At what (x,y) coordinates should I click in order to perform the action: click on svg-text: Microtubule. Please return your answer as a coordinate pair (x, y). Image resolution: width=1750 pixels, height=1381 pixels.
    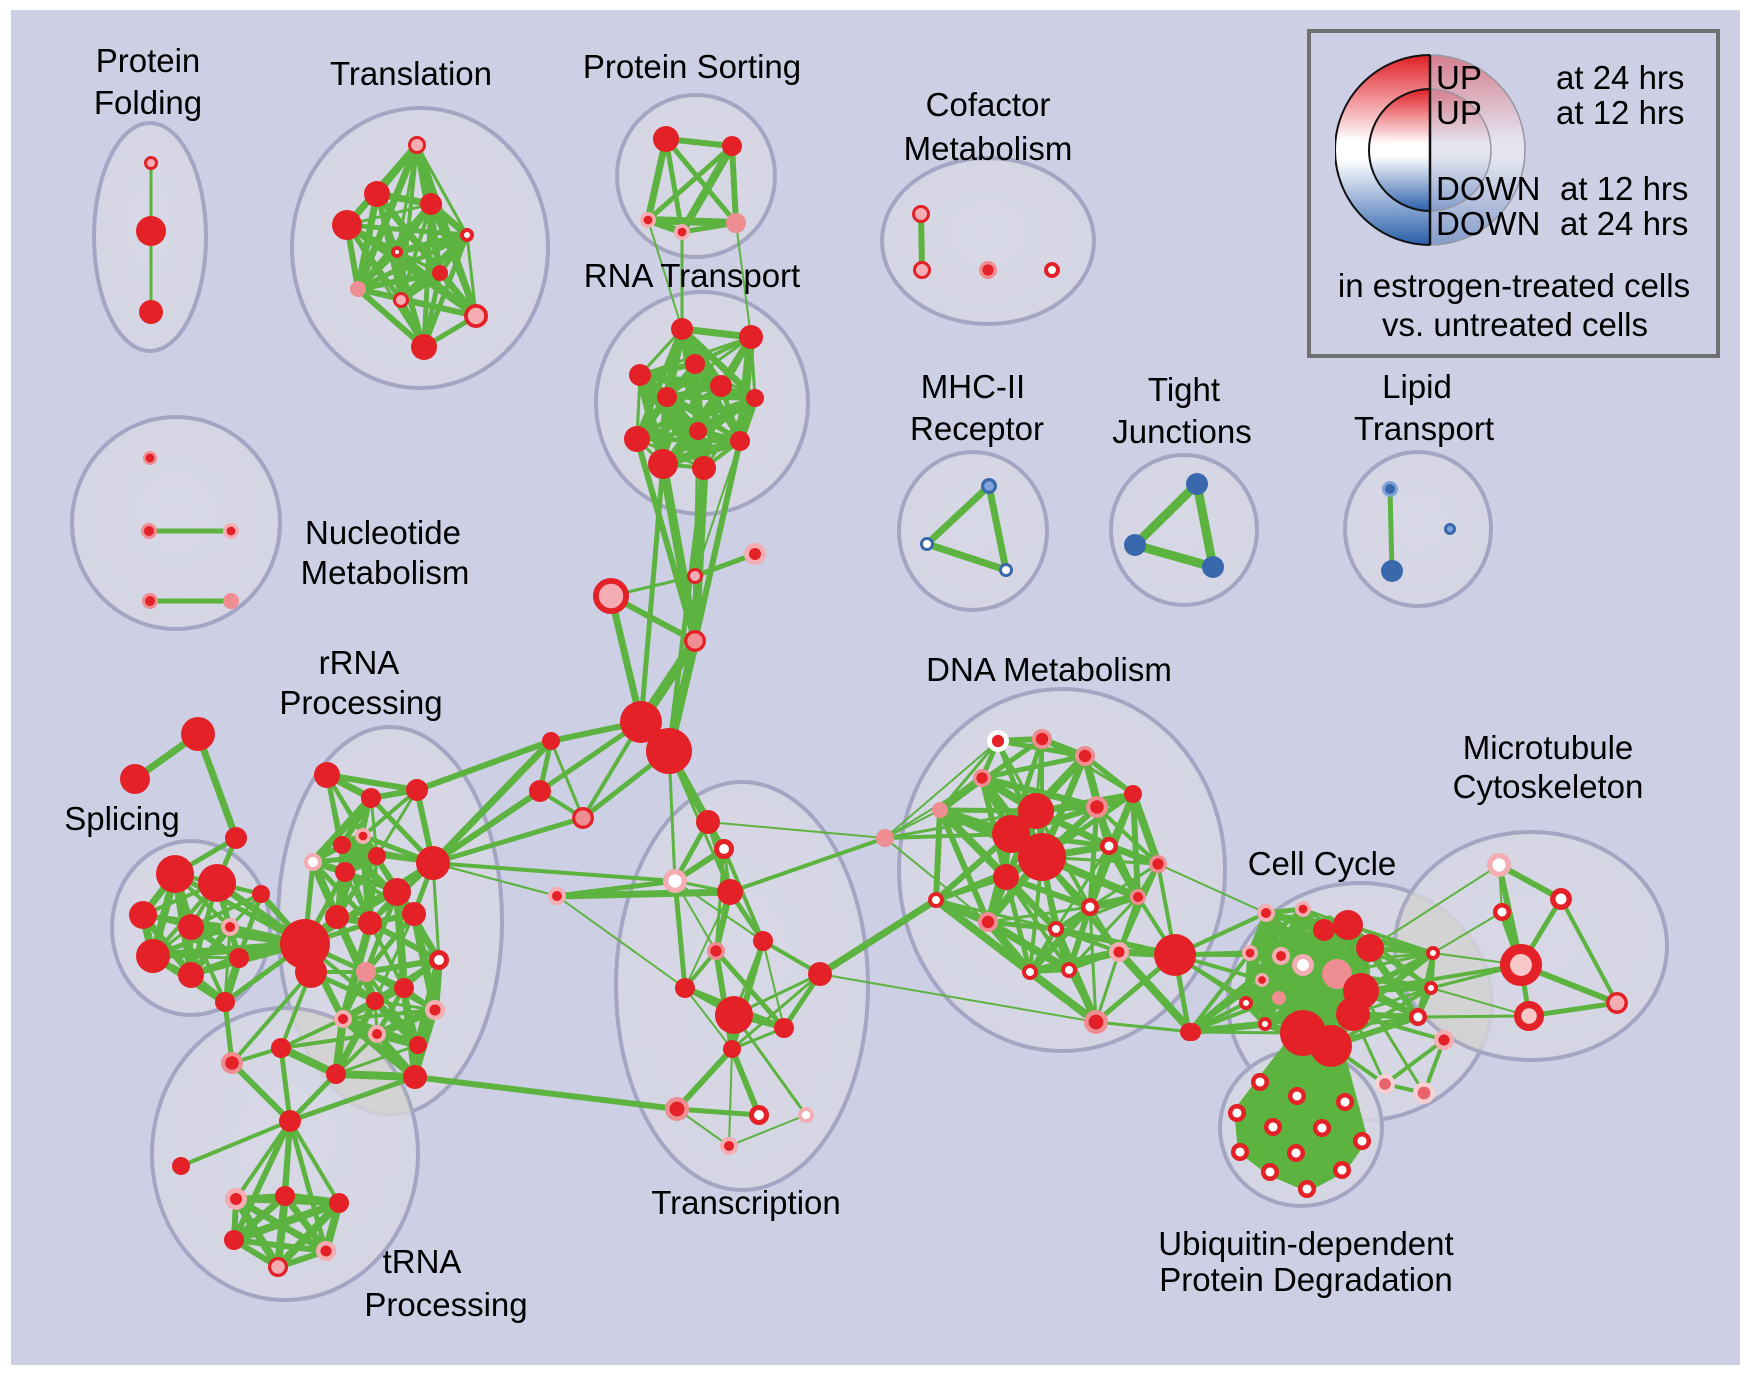
    Looking at the image, I should click on (1548, 747).